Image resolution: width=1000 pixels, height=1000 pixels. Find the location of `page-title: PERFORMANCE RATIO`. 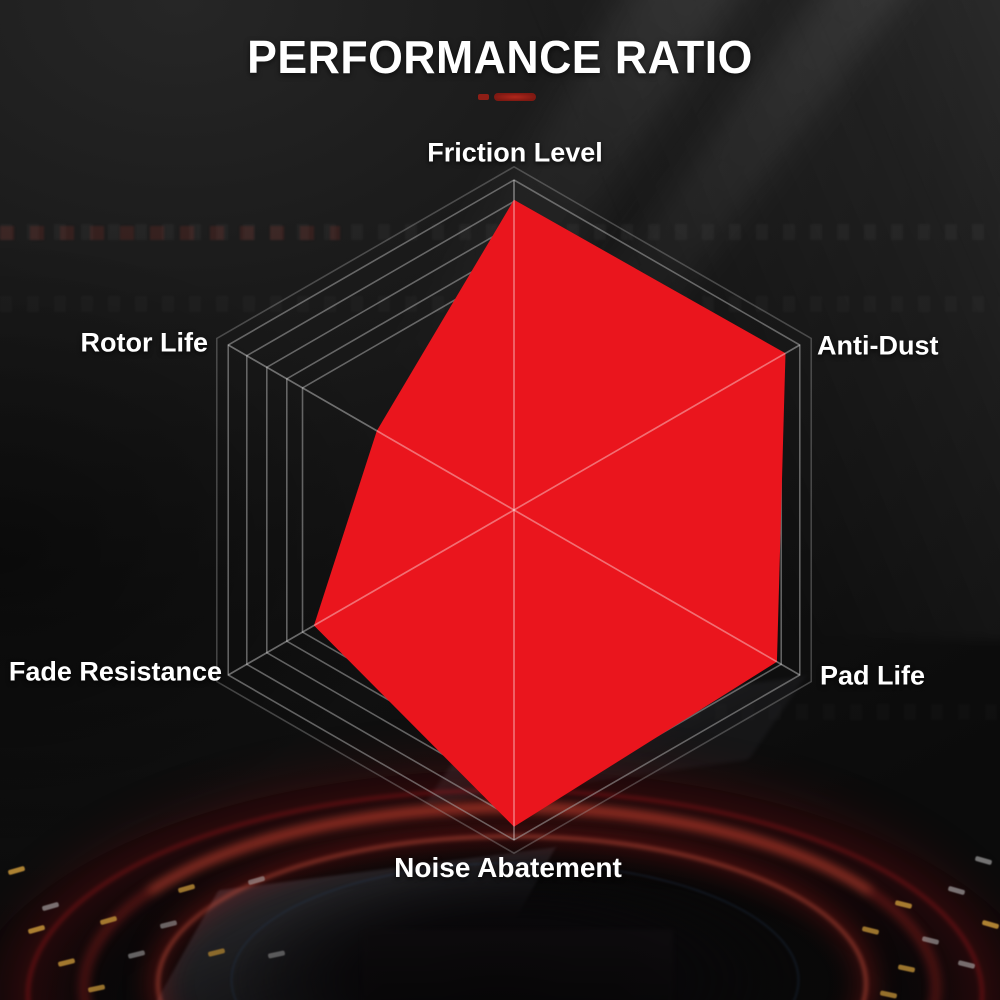

page-title: PERFORMANCE RATIO is located at coordinates (500, 57).